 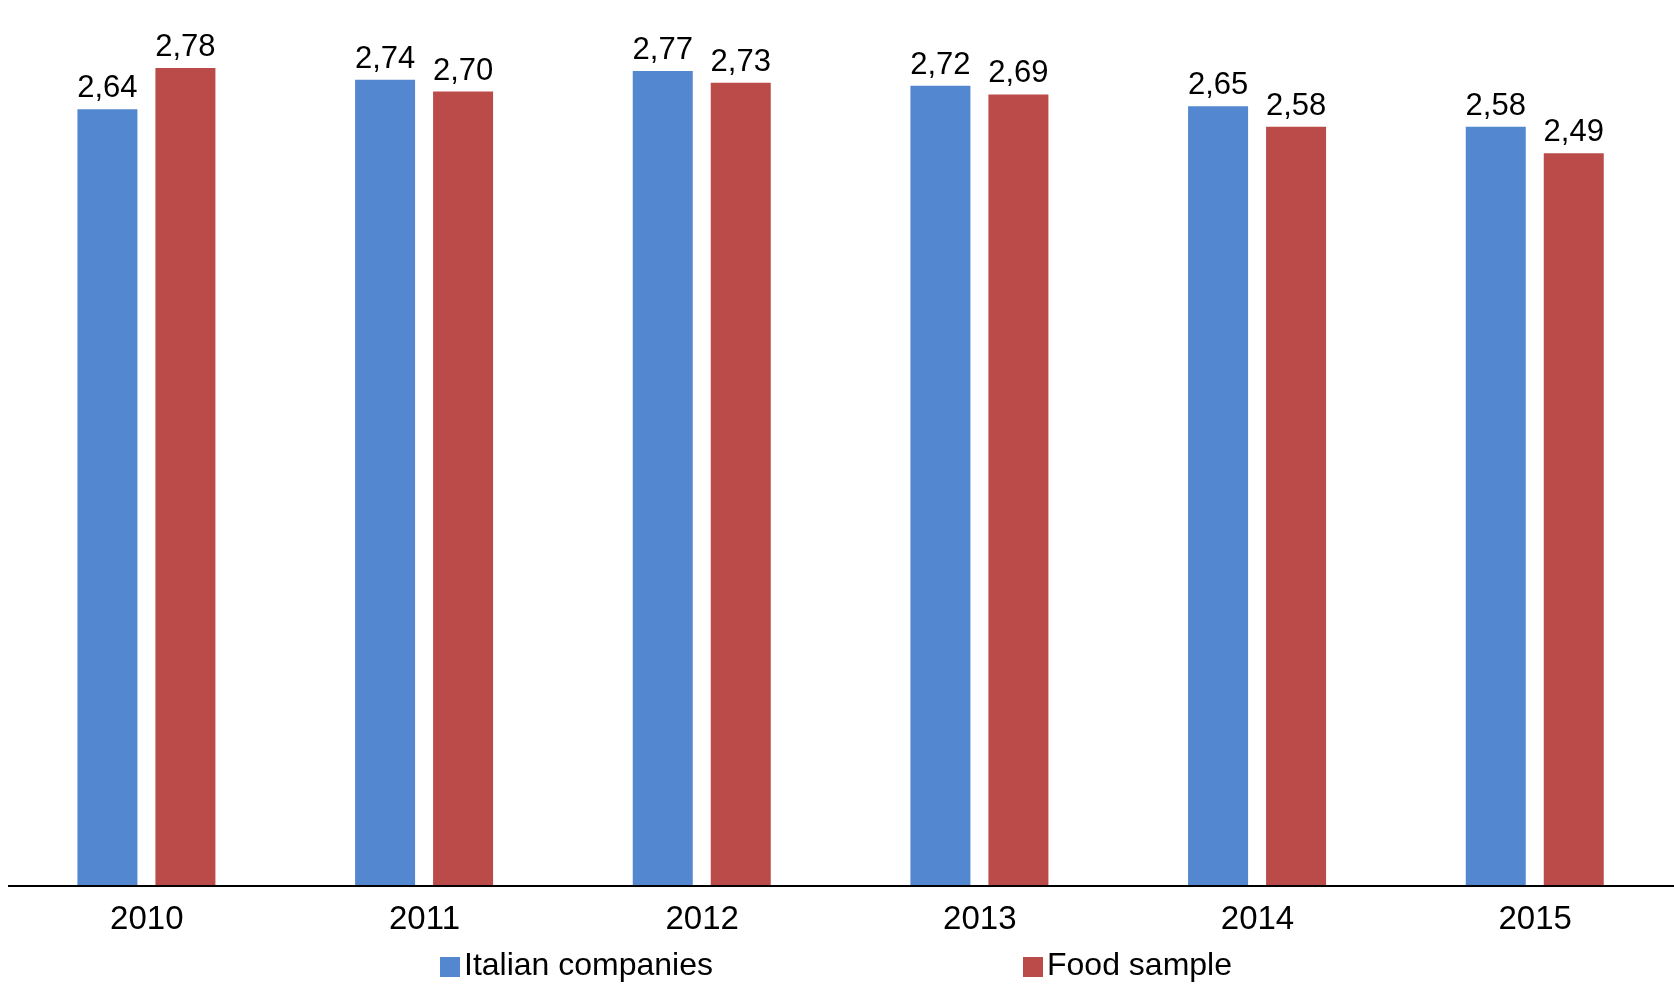 What do you see at coordinates (463, 69) in the screenshot?
I see `data-label: 2,70` at bounding box center [463, 69].